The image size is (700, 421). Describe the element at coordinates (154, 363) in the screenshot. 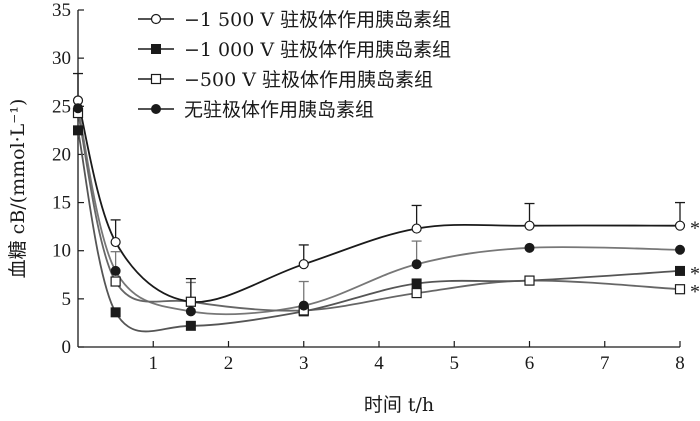

I see `x-tick-label: 1` at that location.